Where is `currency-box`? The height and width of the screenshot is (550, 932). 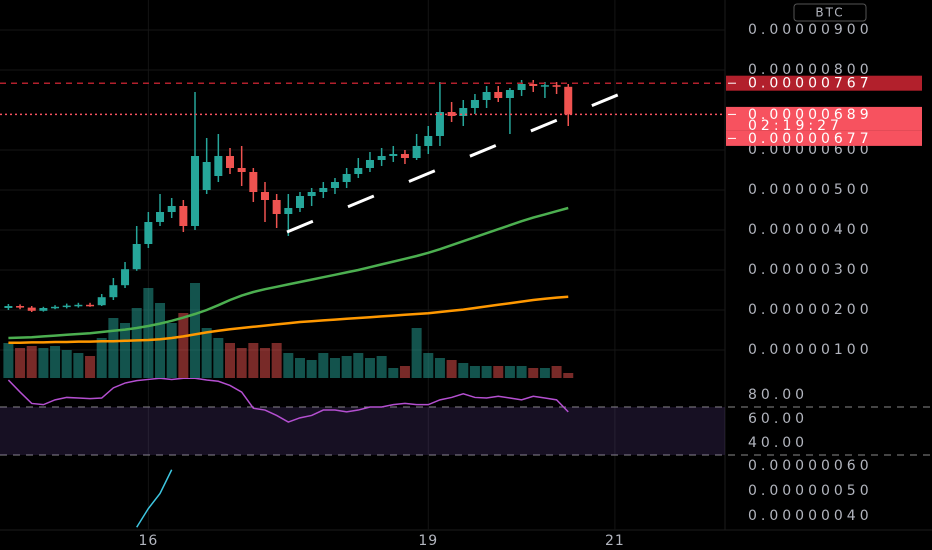
currency-box is located at coordinates (830, 12).